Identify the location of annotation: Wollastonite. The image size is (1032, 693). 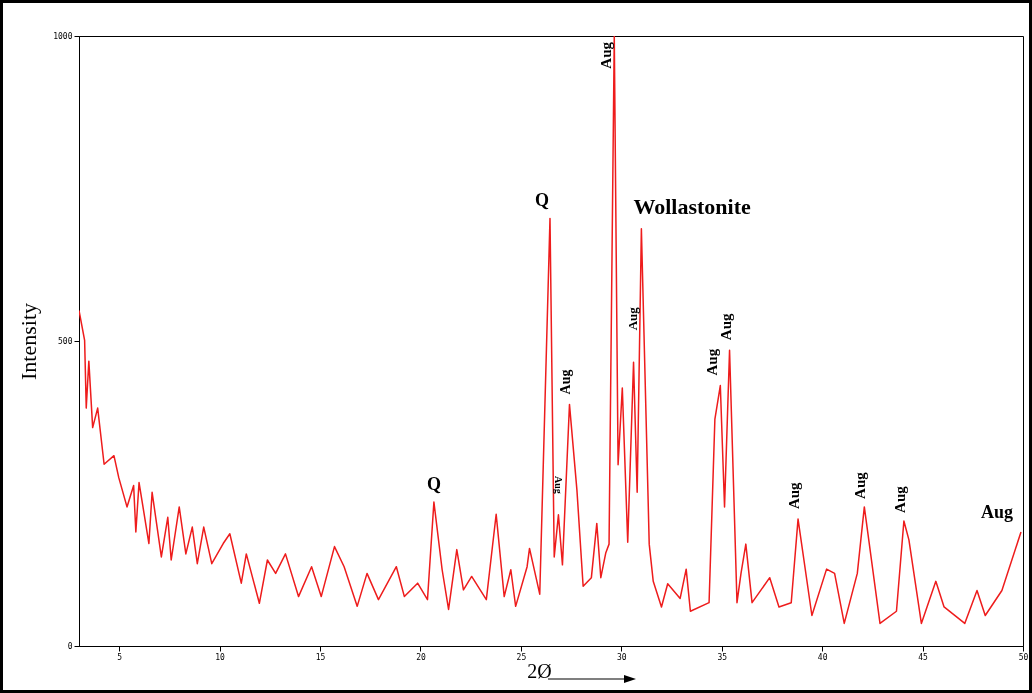
(692, 206).